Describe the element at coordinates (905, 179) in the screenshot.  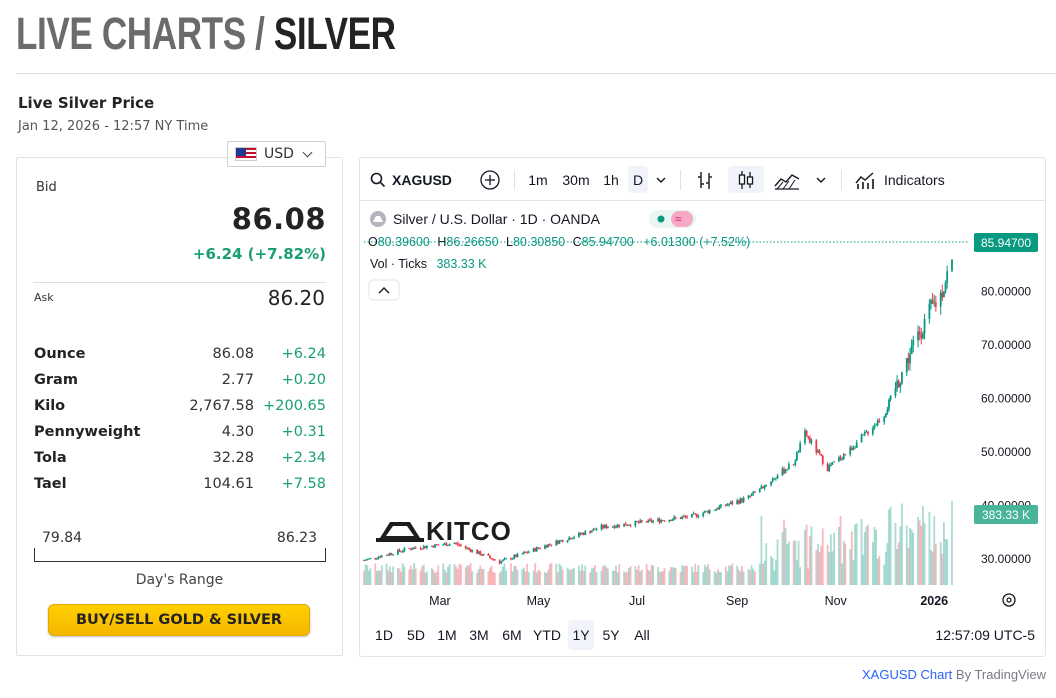
I see `indicators-button: Indicators` at that location.